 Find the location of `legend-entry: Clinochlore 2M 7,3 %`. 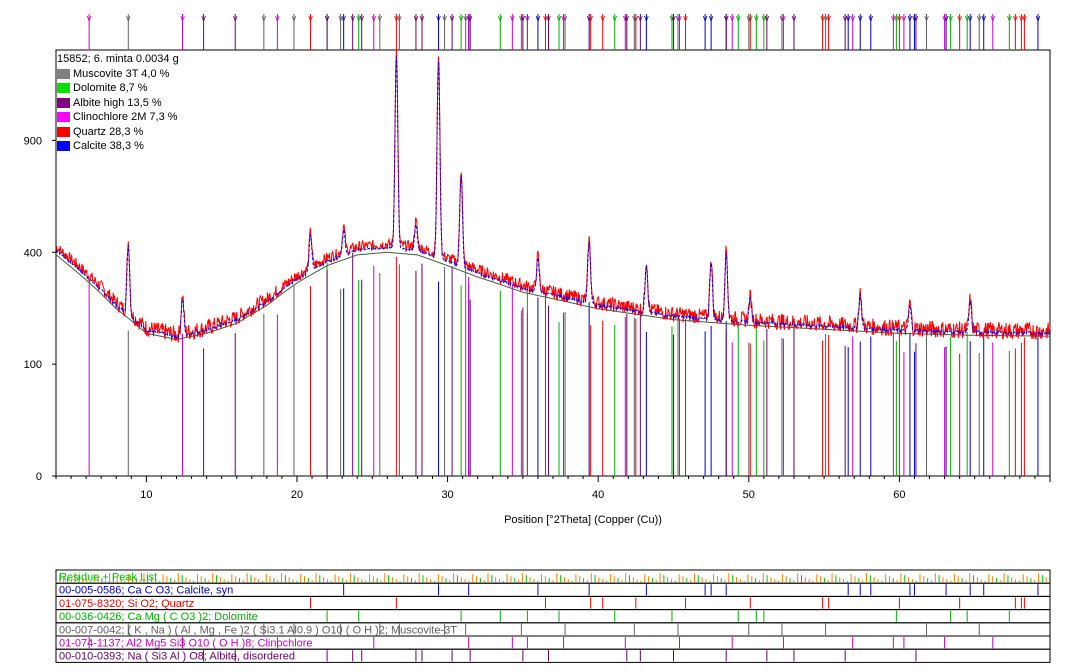

legend-entry: Clinochlore 2M 7,3 % is located at coordinates (118, 117).